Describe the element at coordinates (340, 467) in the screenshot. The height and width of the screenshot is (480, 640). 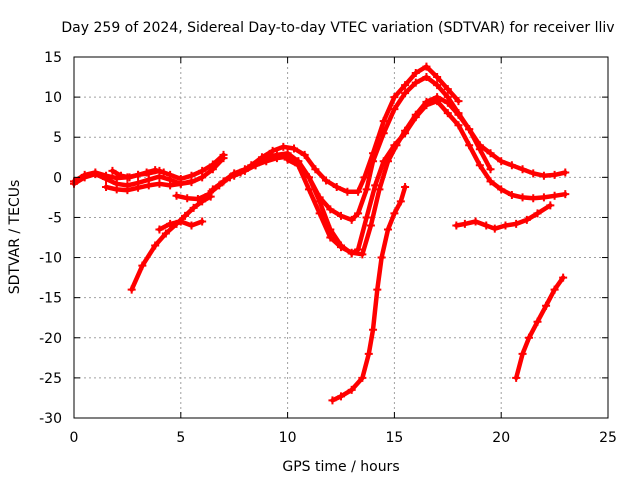
I see `x-axis-label: GPS time / hours` at that location.